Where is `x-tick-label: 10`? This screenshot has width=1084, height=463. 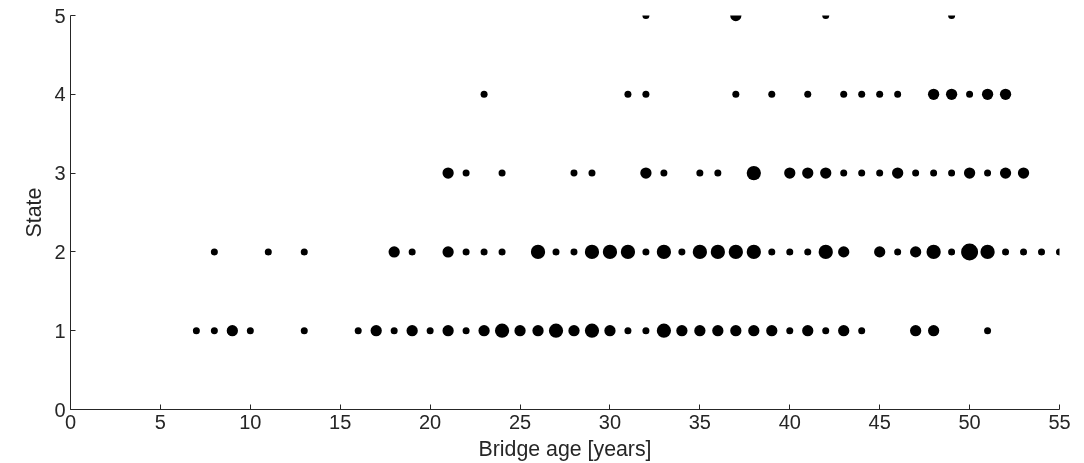 x-tick-label: 10 is located at coordinates (250, 421).